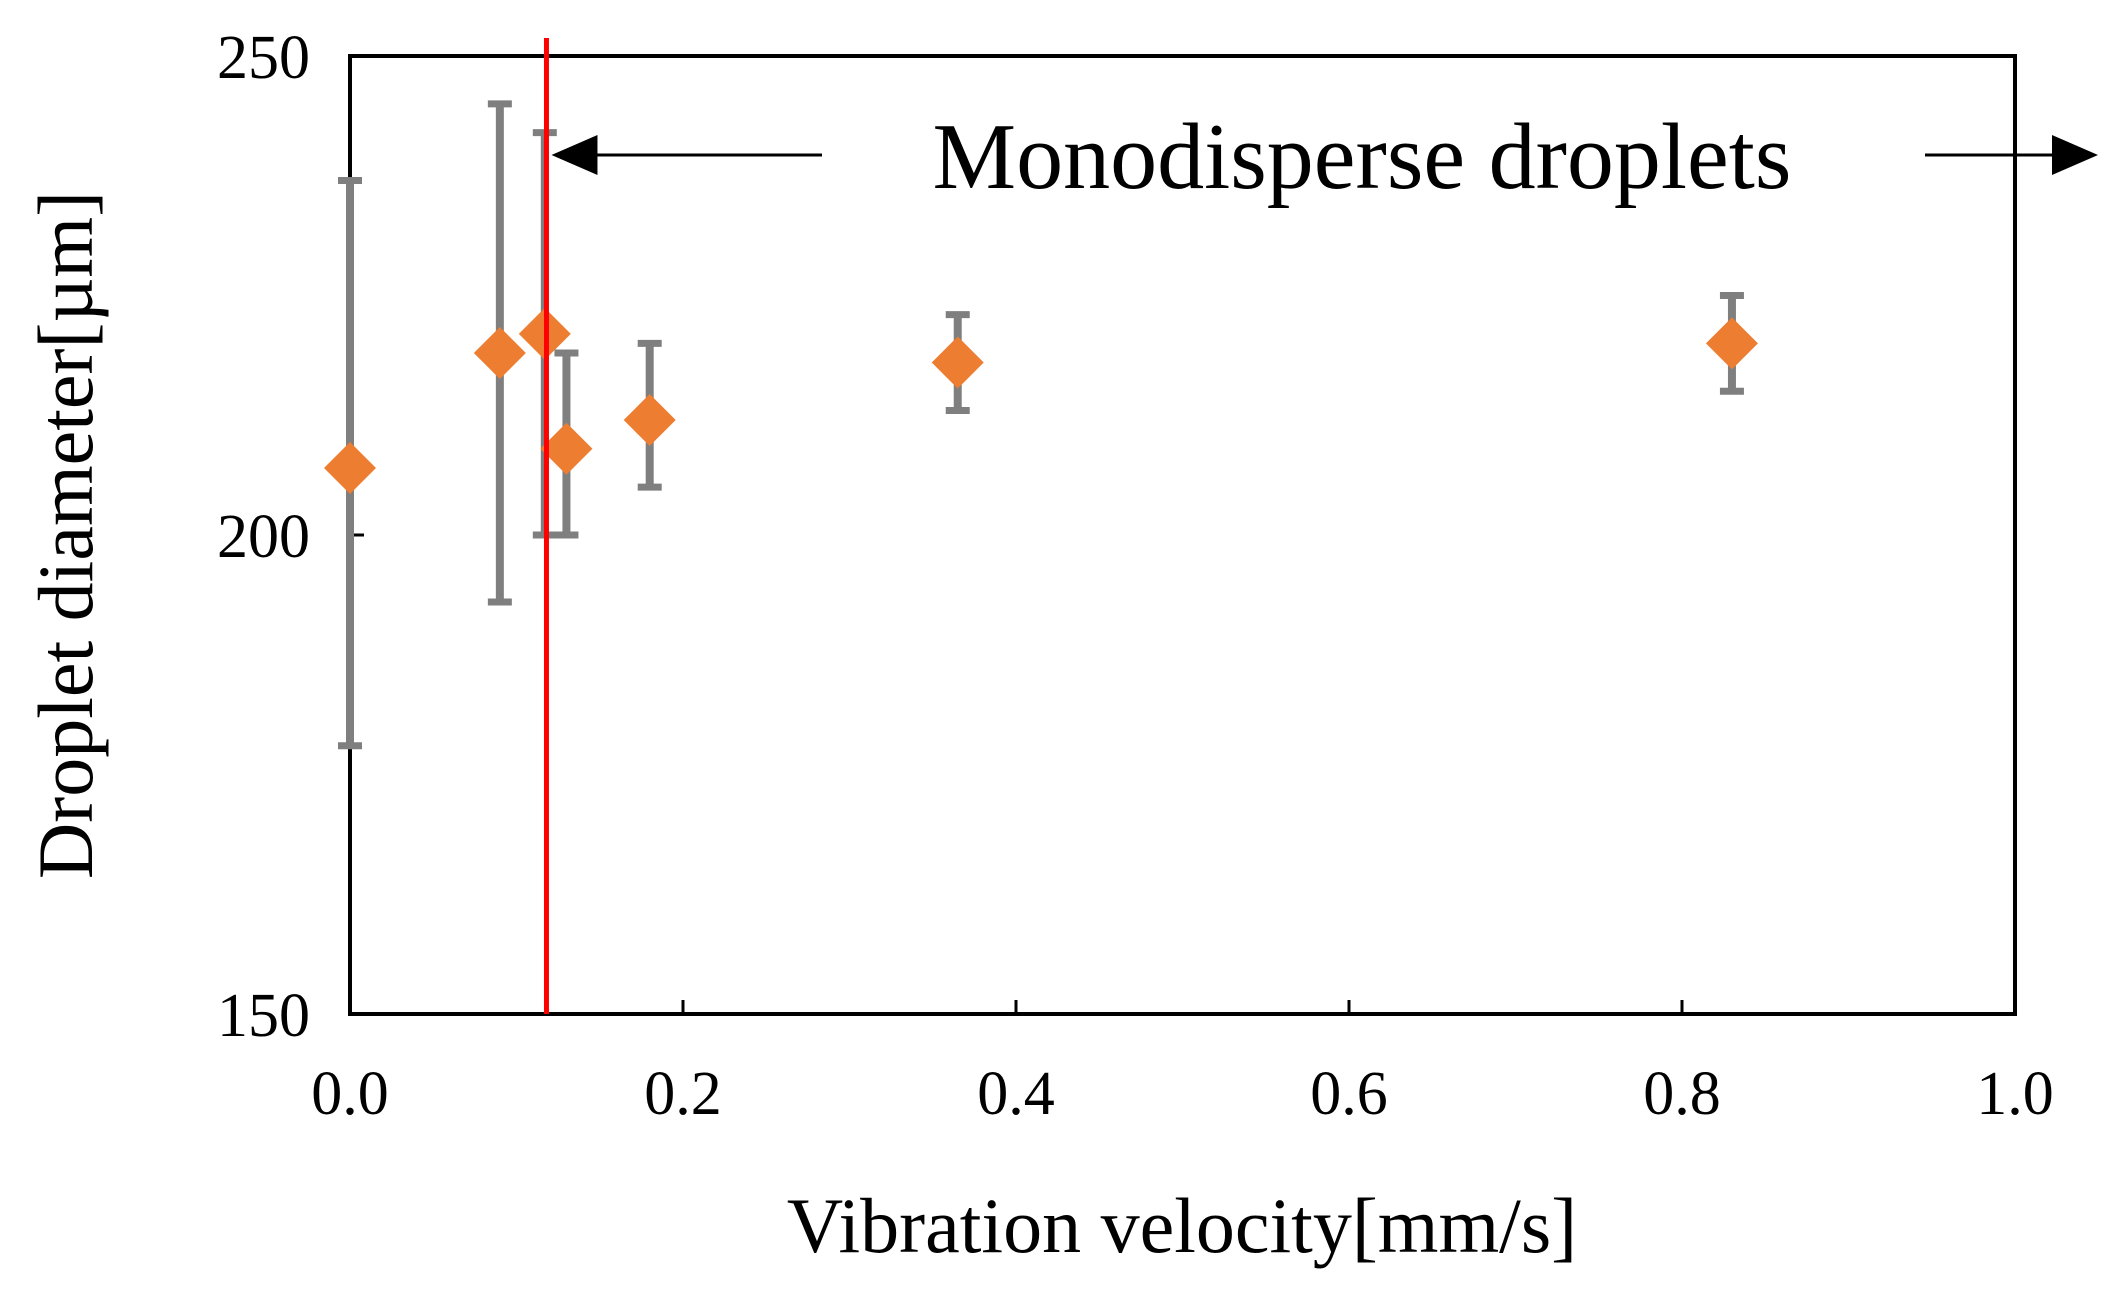 The height and width of the screenshot is (1295, 2118). I want to click on y-tick-label: 200, so click(263, 537).